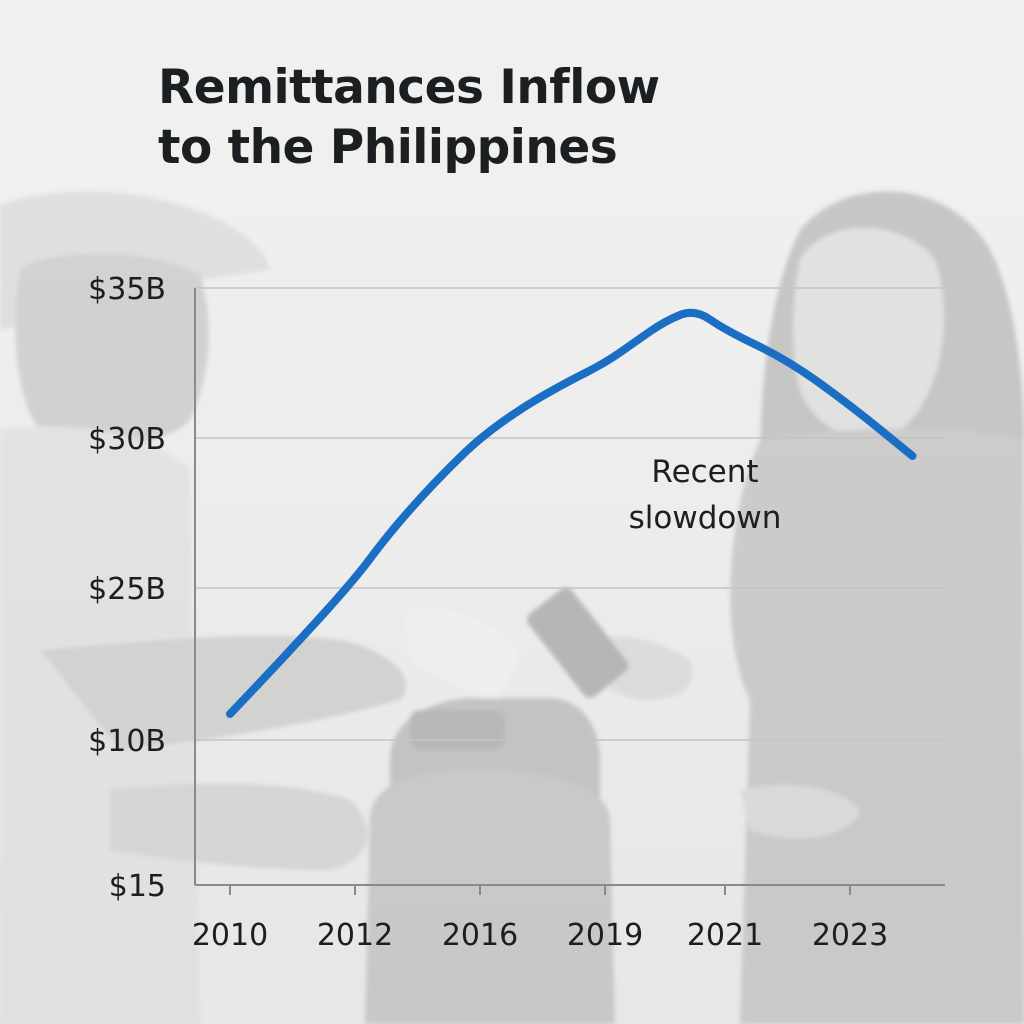 Image resolution: width=1024 pixels, height=1024 pixels. Describe the element at coordinates (725, 935) in the screenshot. I see `x-tick-label: 2021` at that location.